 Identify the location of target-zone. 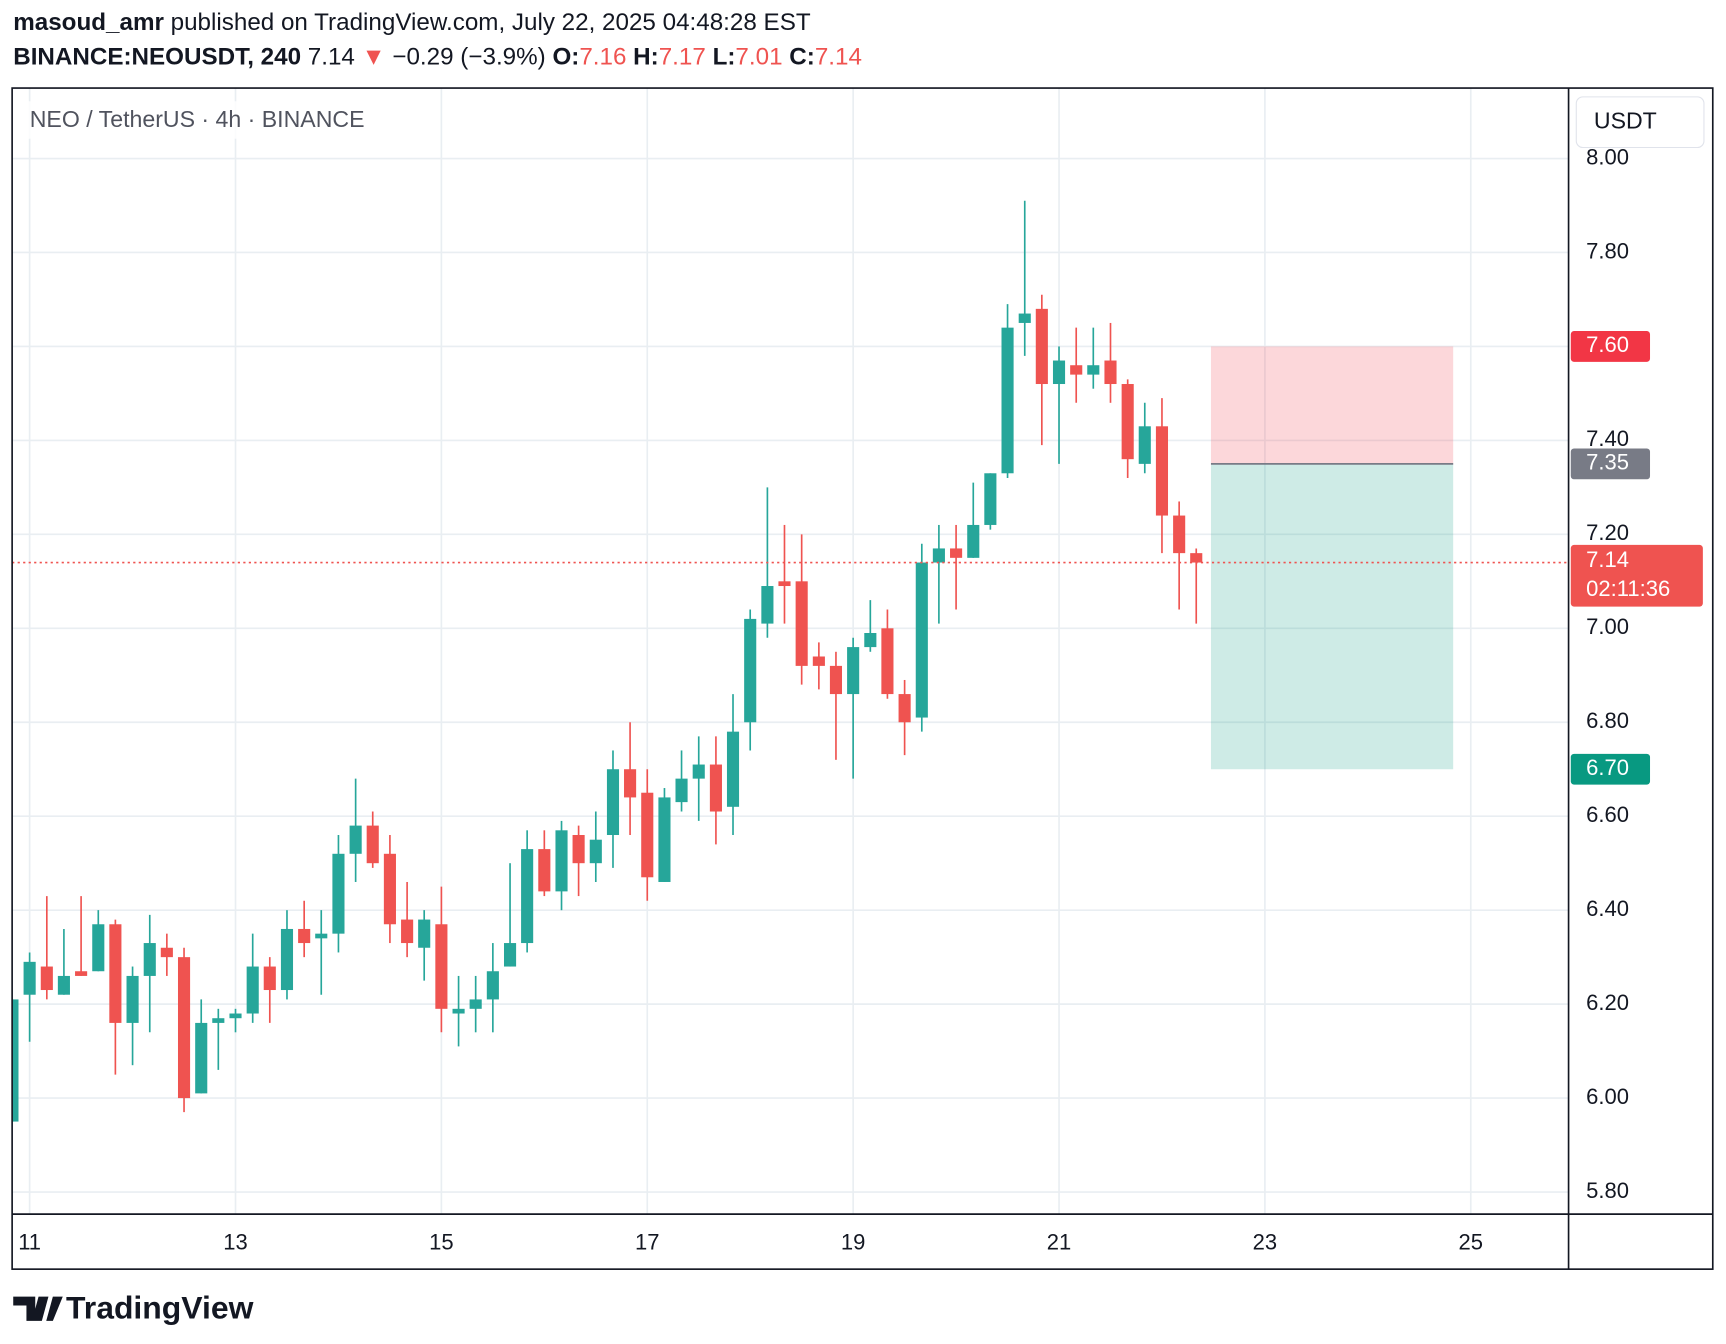
(1332, 616).